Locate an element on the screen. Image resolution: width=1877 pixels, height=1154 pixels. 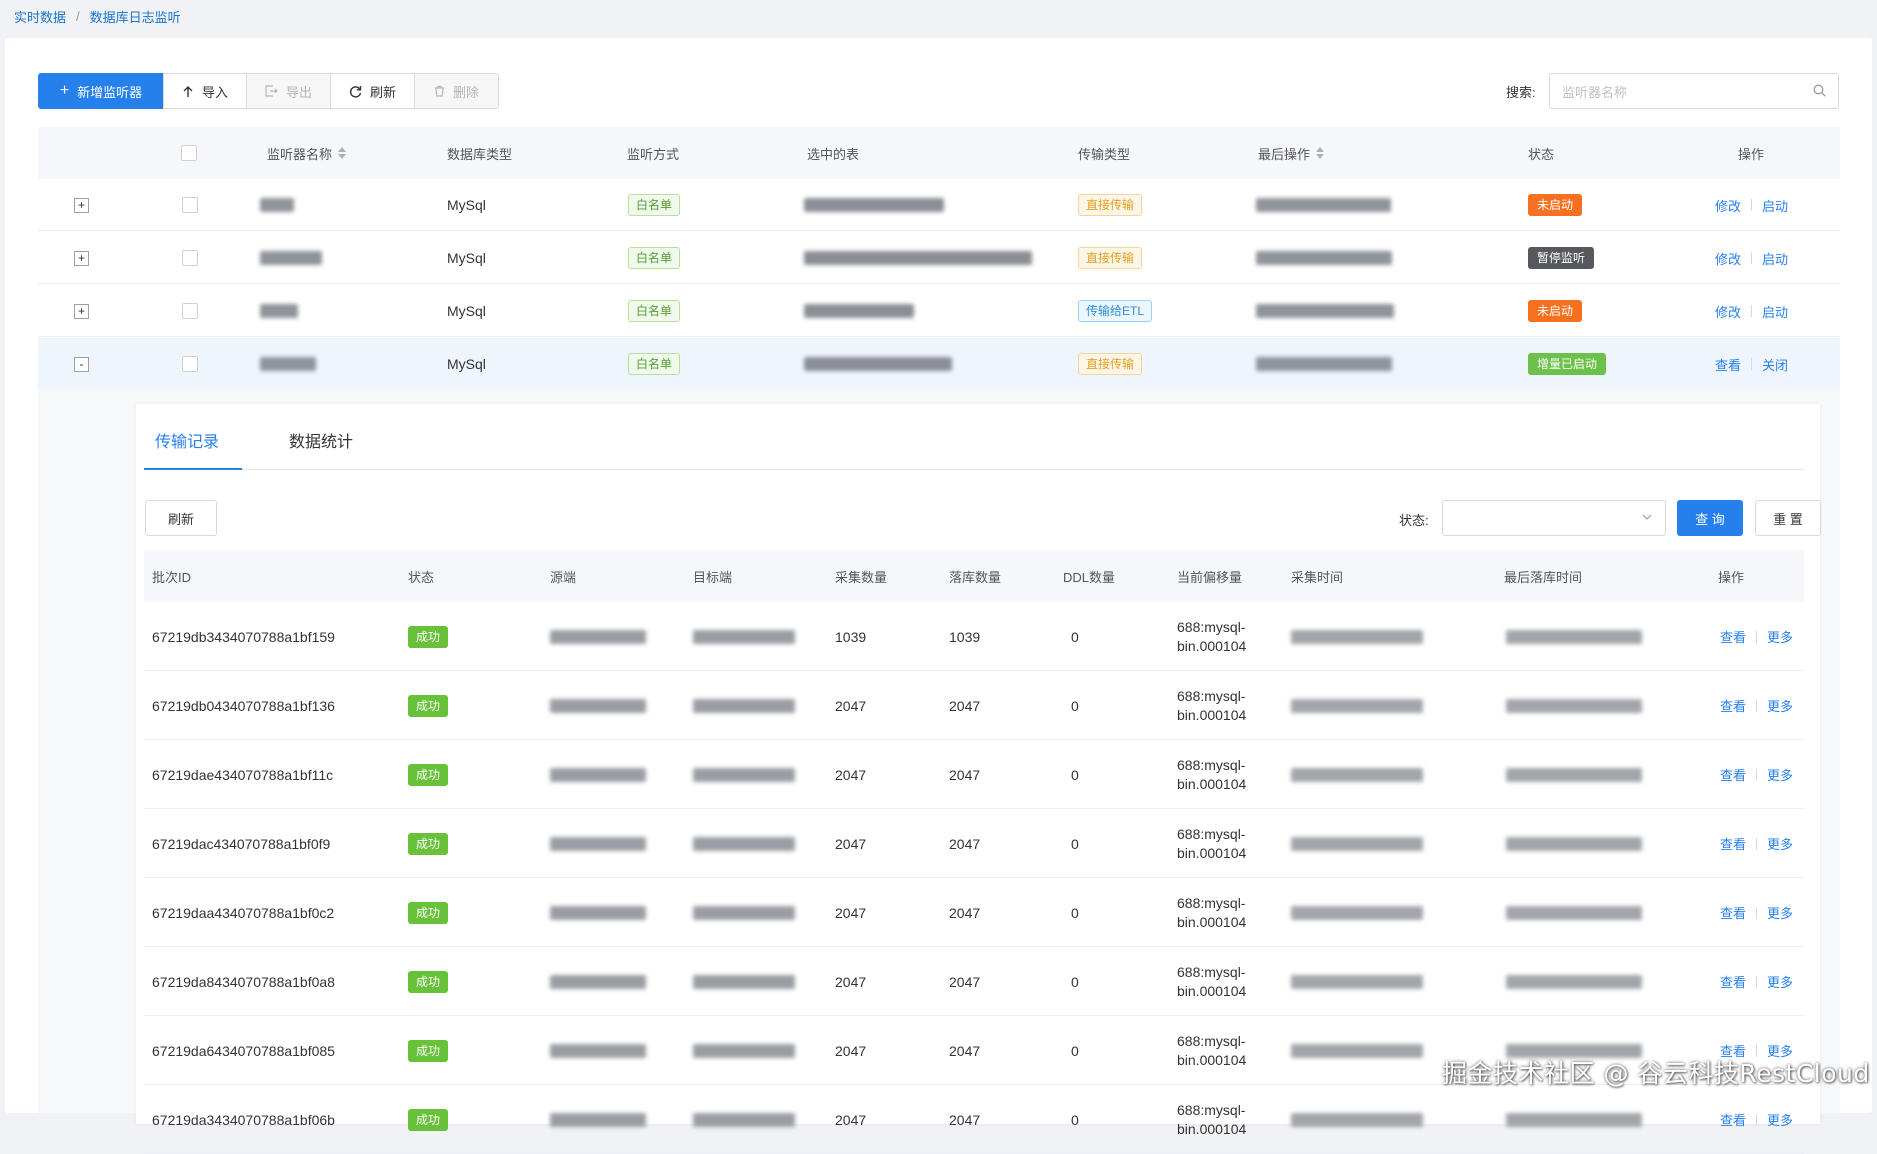
header-record-actions: 操作 is located at coordinates (1731, 577).